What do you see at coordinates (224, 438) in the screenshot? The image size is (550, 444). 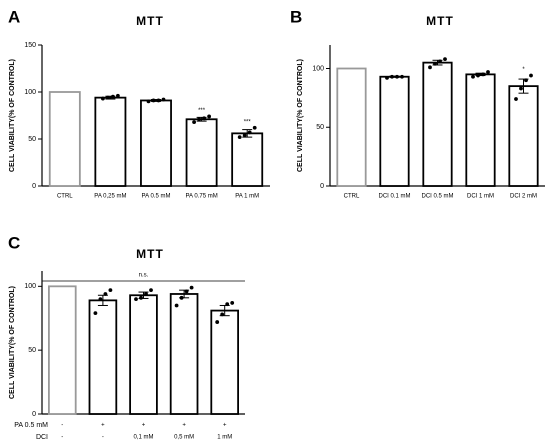 I see `table-cell: 1 mM` at bounding box center [224, 438].